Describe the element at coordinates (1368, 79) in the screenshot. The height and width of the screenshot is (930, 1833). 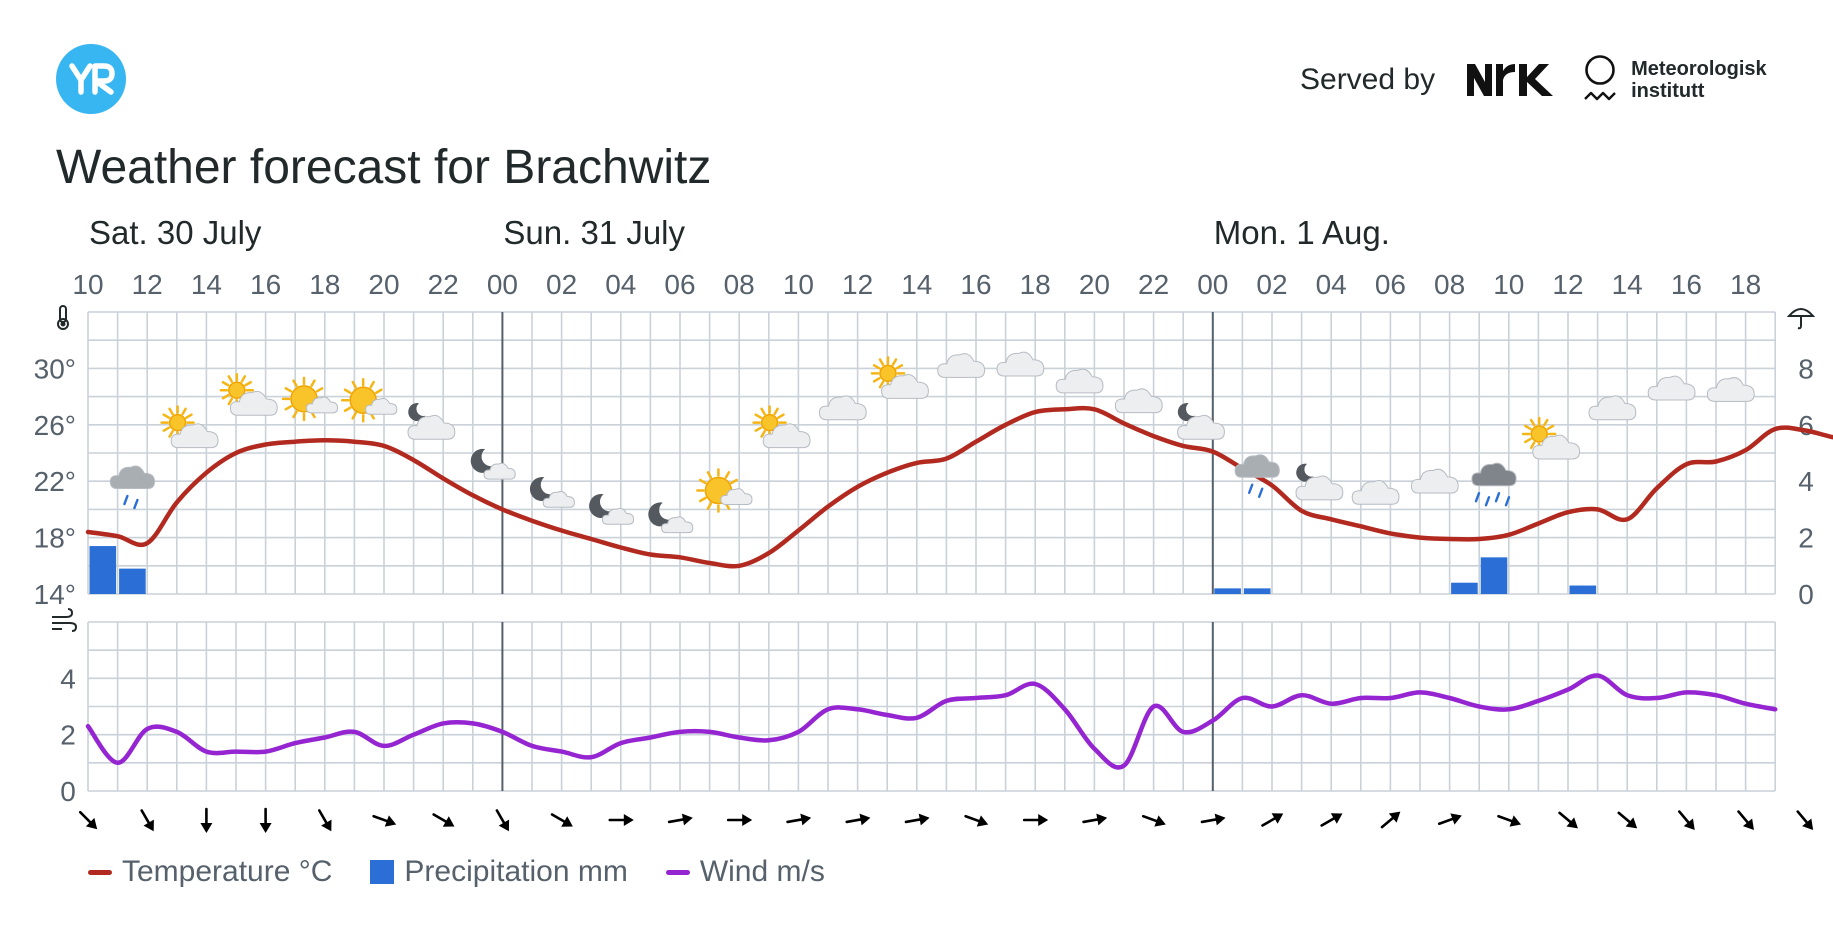
I see `served-by-label: Served by` at that location.